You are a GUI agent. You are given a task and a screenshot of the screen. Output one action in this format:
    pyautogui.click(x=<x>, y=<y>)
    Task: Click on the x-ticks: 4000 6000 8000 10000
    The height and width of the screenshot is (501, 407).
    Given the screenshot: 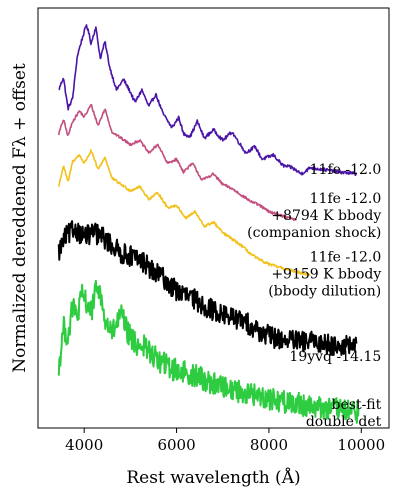 What is the action you would take?
    pyautogui.click(x=225, y=441)
    